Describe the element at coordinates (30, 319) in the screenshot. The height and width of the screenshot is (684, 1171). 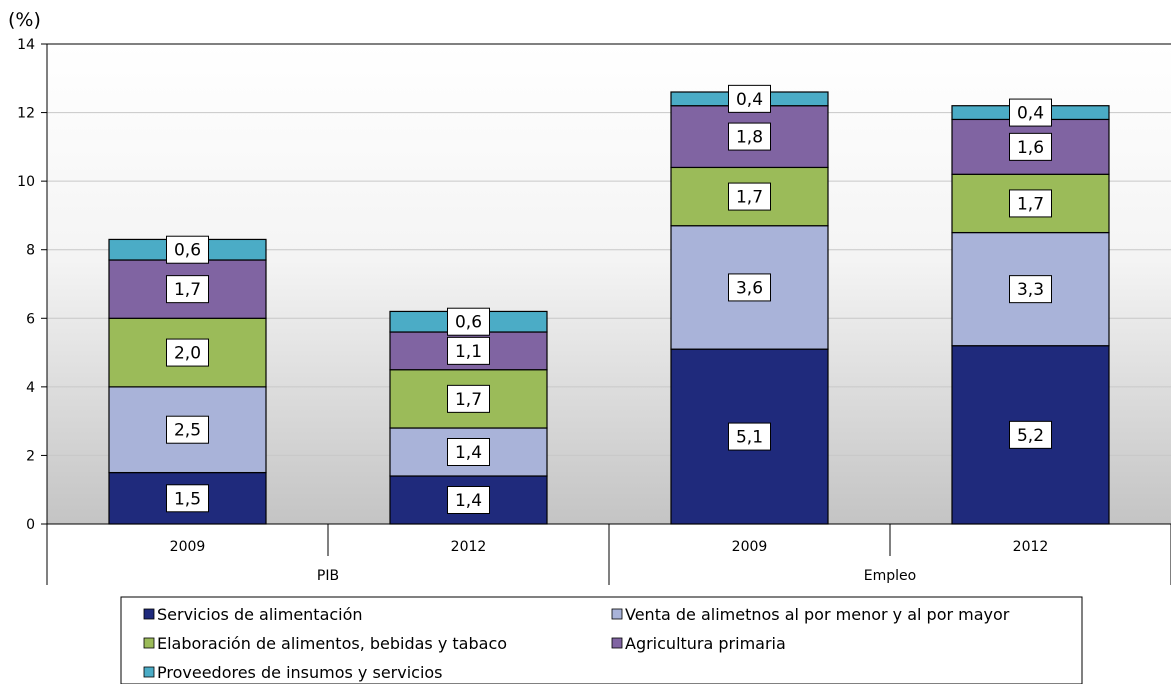
I see `y-tick-label: 6` at that location.